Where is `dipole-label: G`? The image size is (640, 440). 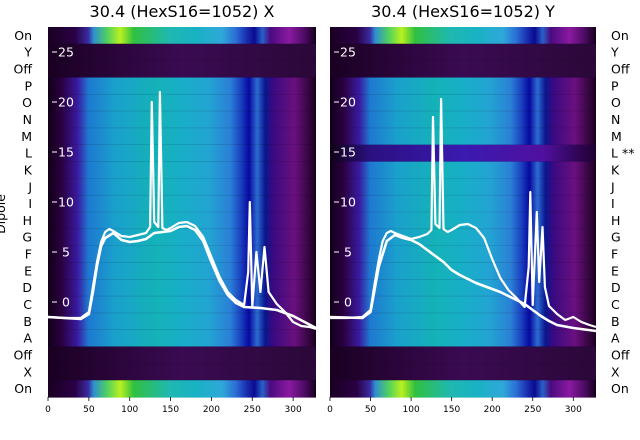 dipole-label: G is located at coordinates (27, 237).